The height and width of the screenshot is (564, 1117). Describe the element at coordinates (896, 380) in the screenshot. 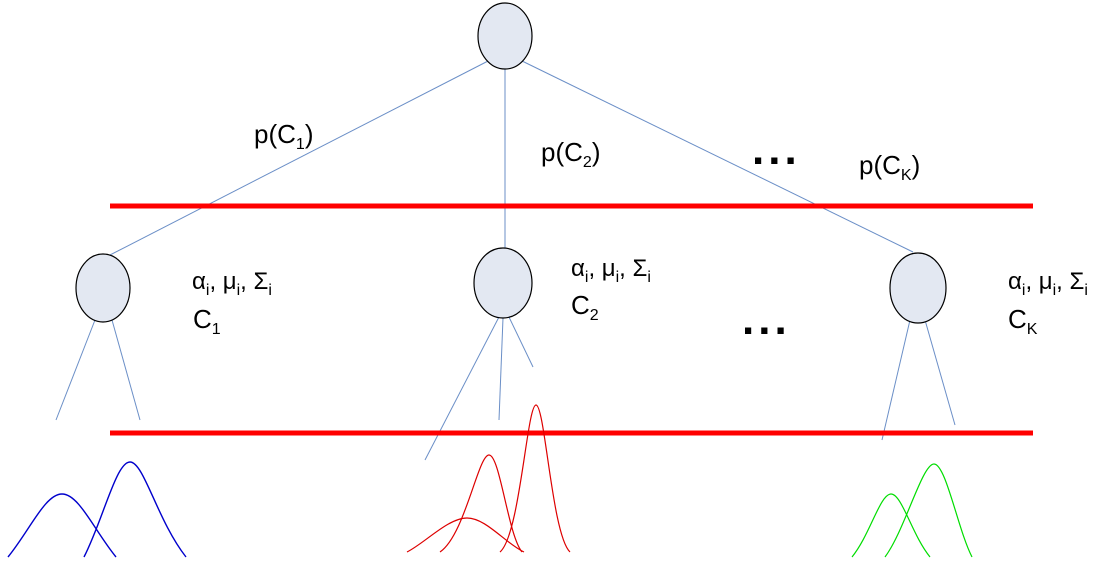

I see `edge-ck-left` at that location.